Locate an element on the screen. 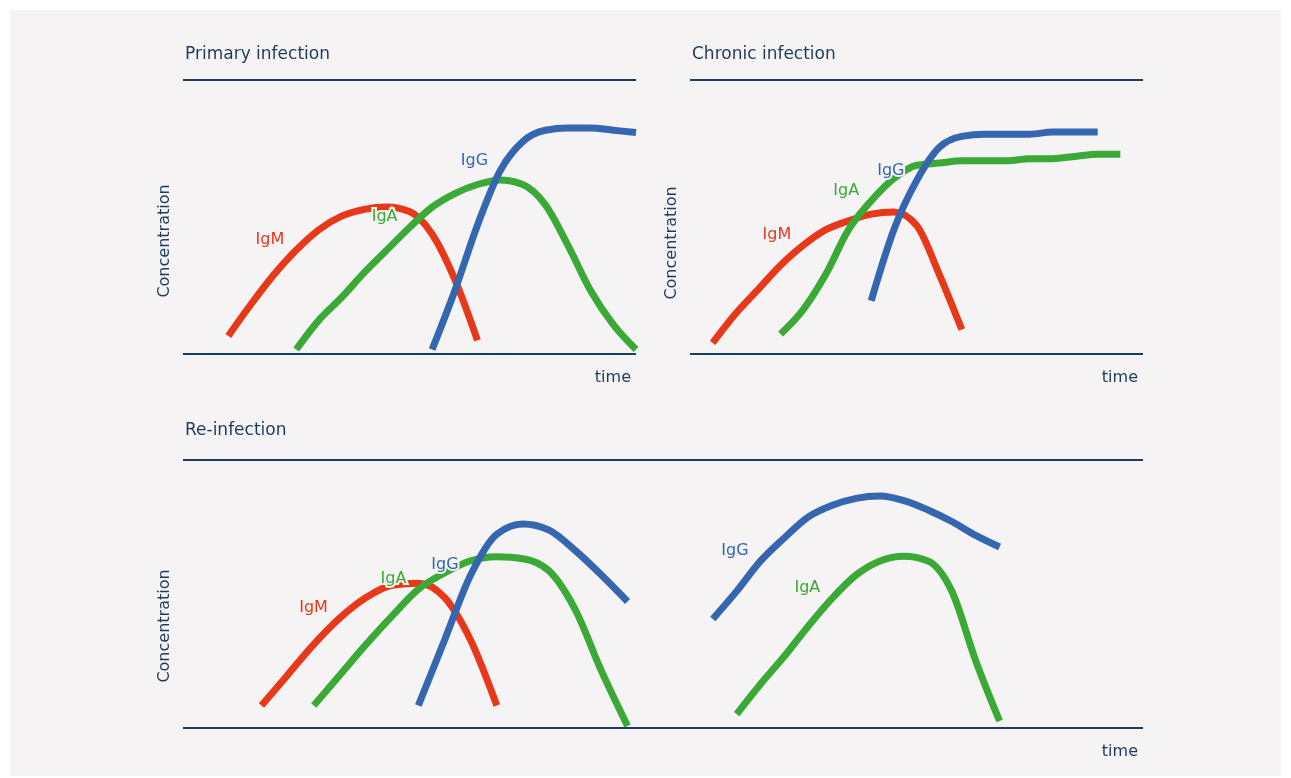 The width and height of the screenshot is (1291, 778). chart-title: Re-infection is located at coordinates (236, 429).